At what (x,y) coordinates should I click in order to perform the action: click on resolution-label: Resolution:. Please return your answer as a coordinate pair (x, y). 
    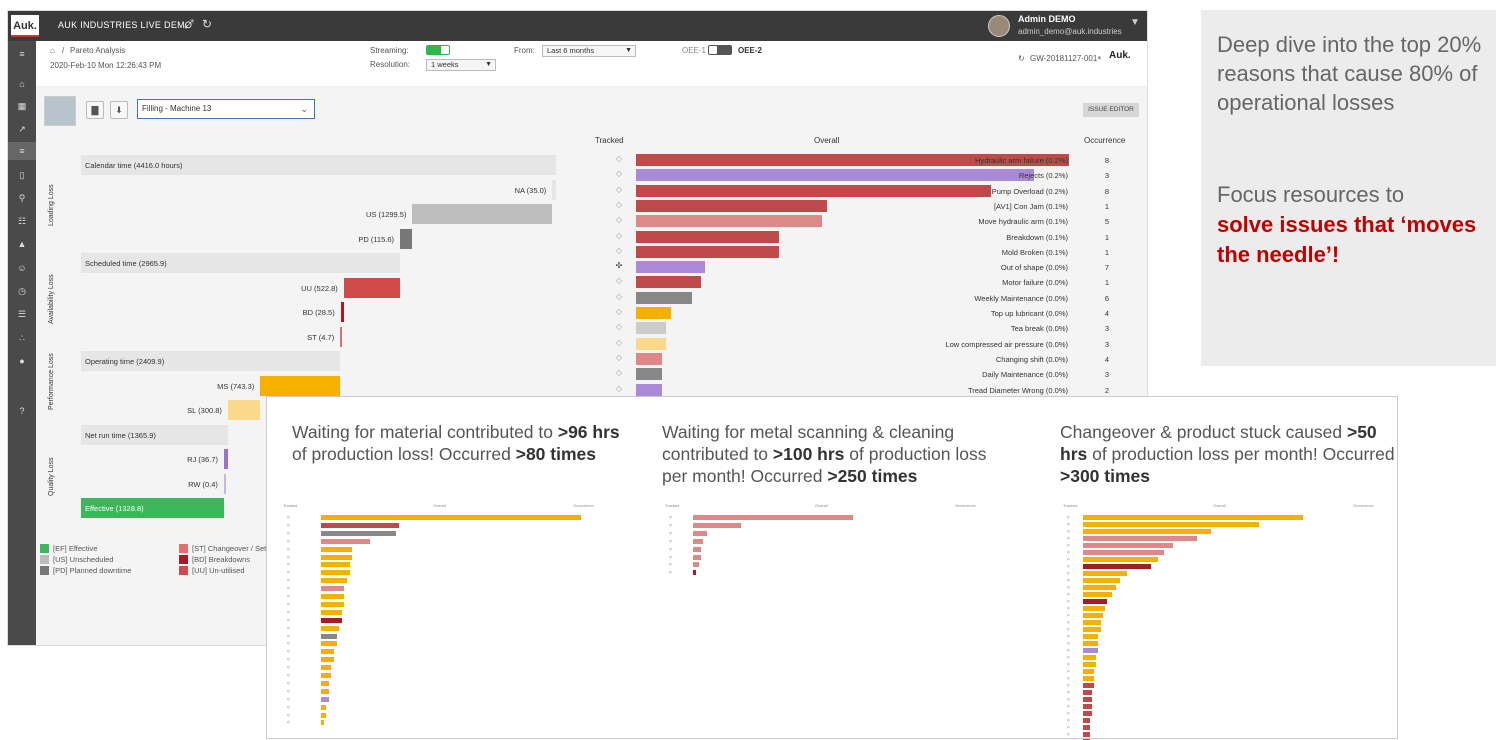
    Looking at the image, I should click on (390, 64).